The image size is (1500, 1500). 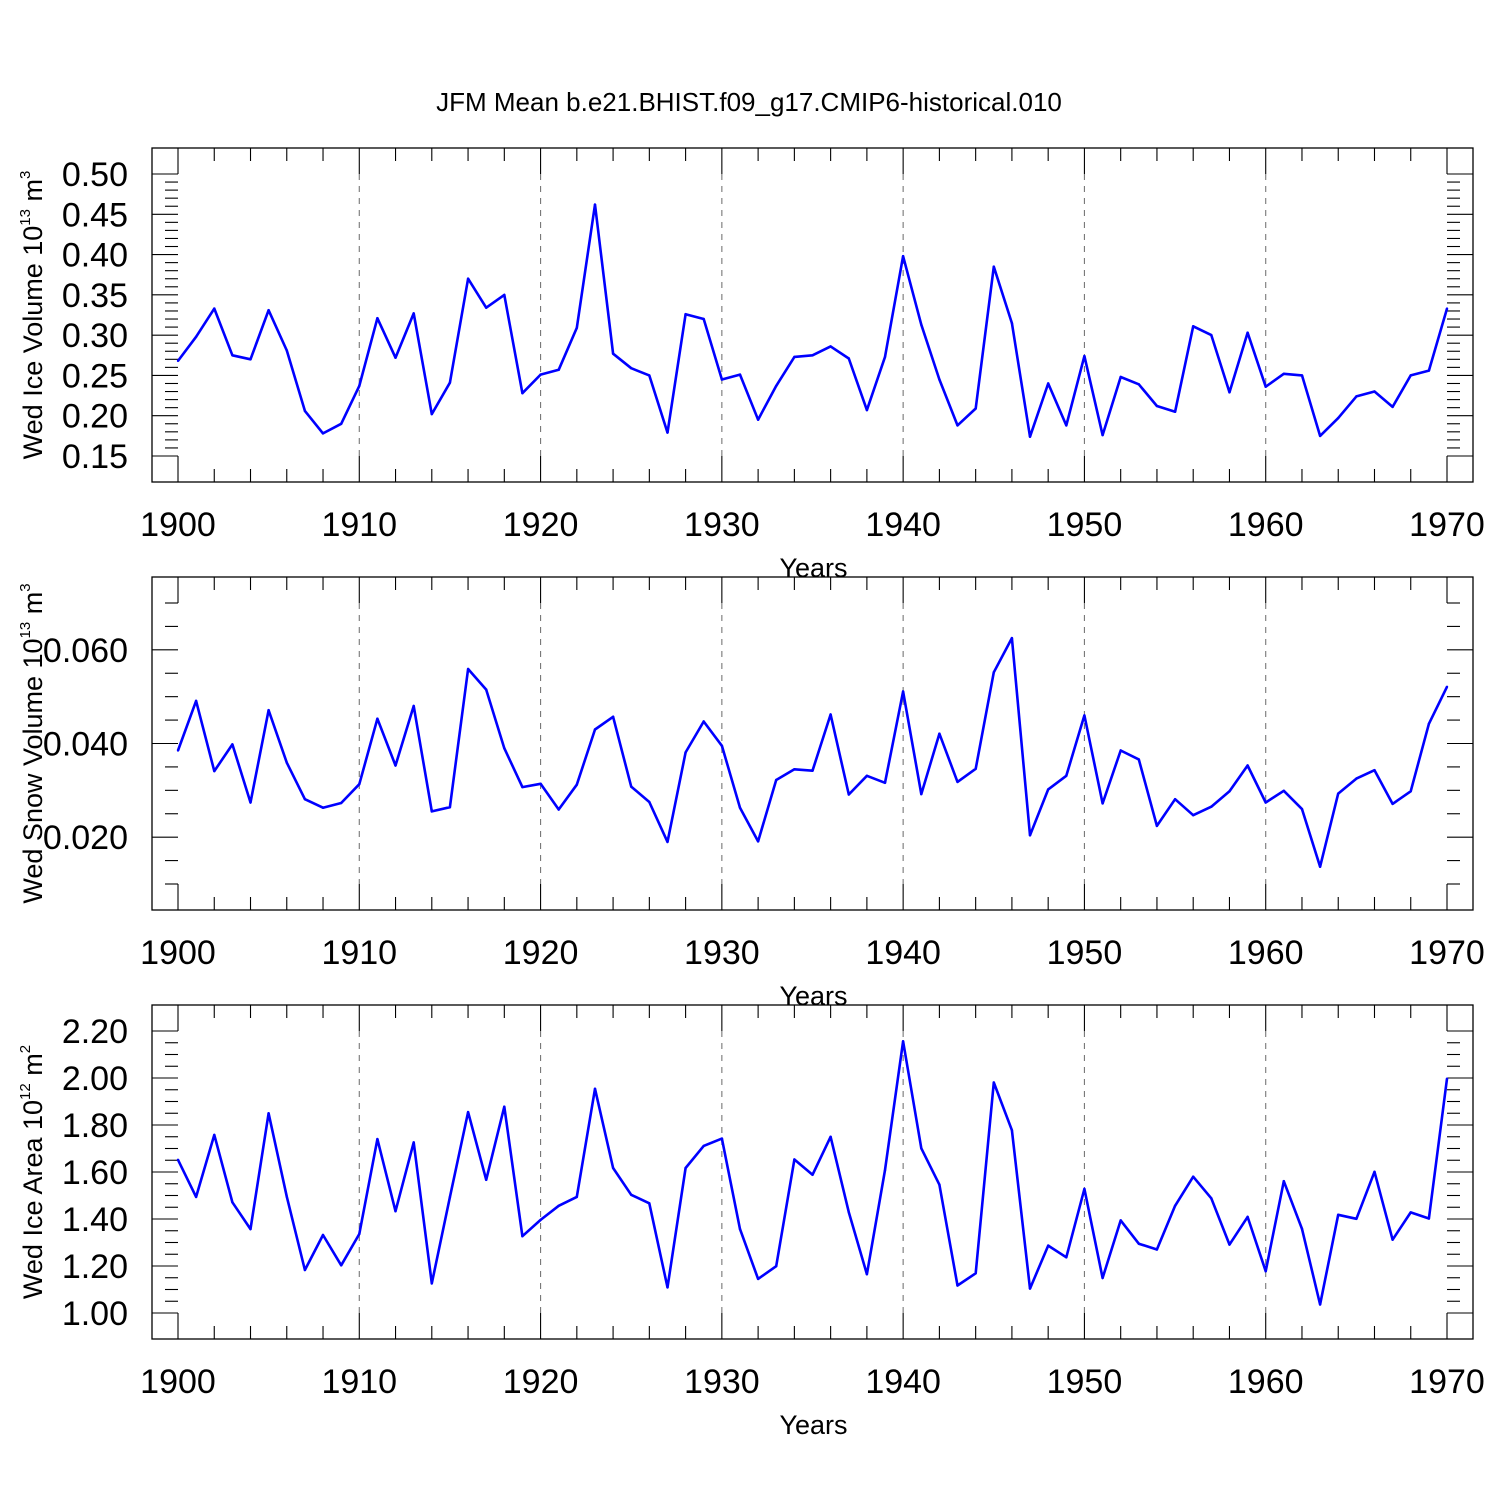 What do you see at coordinates (95, 336) in the screenshot?
I see `y-tick-label: 0.30` at bounding box center [95, 336].